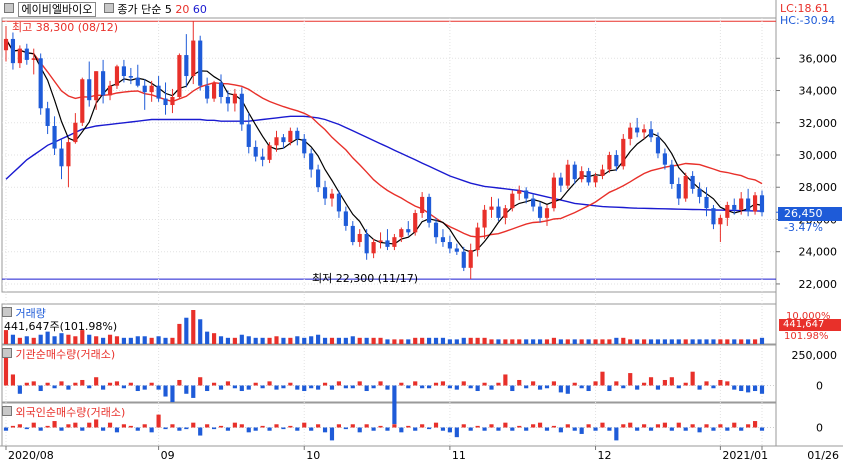  I want to click on stock-name: 에이비엘바이오, so click(57, 9).